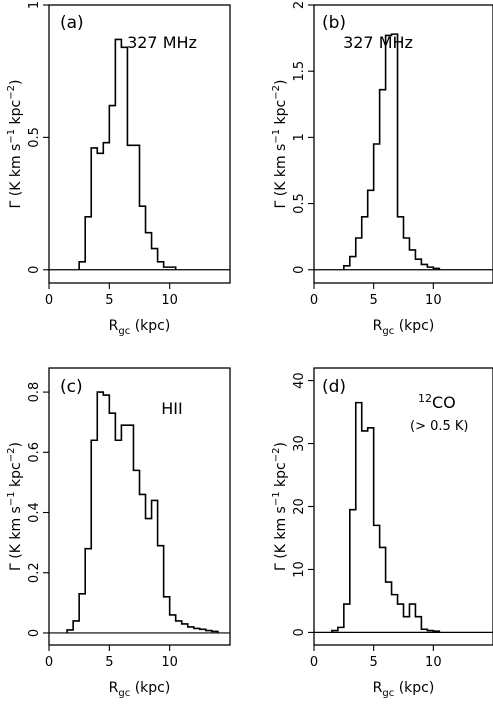 This screenshot has height=709, width=493. Describe the element at coordinates (299, 569) in the screenshot. I see `y-tick-label: 10` at that location.